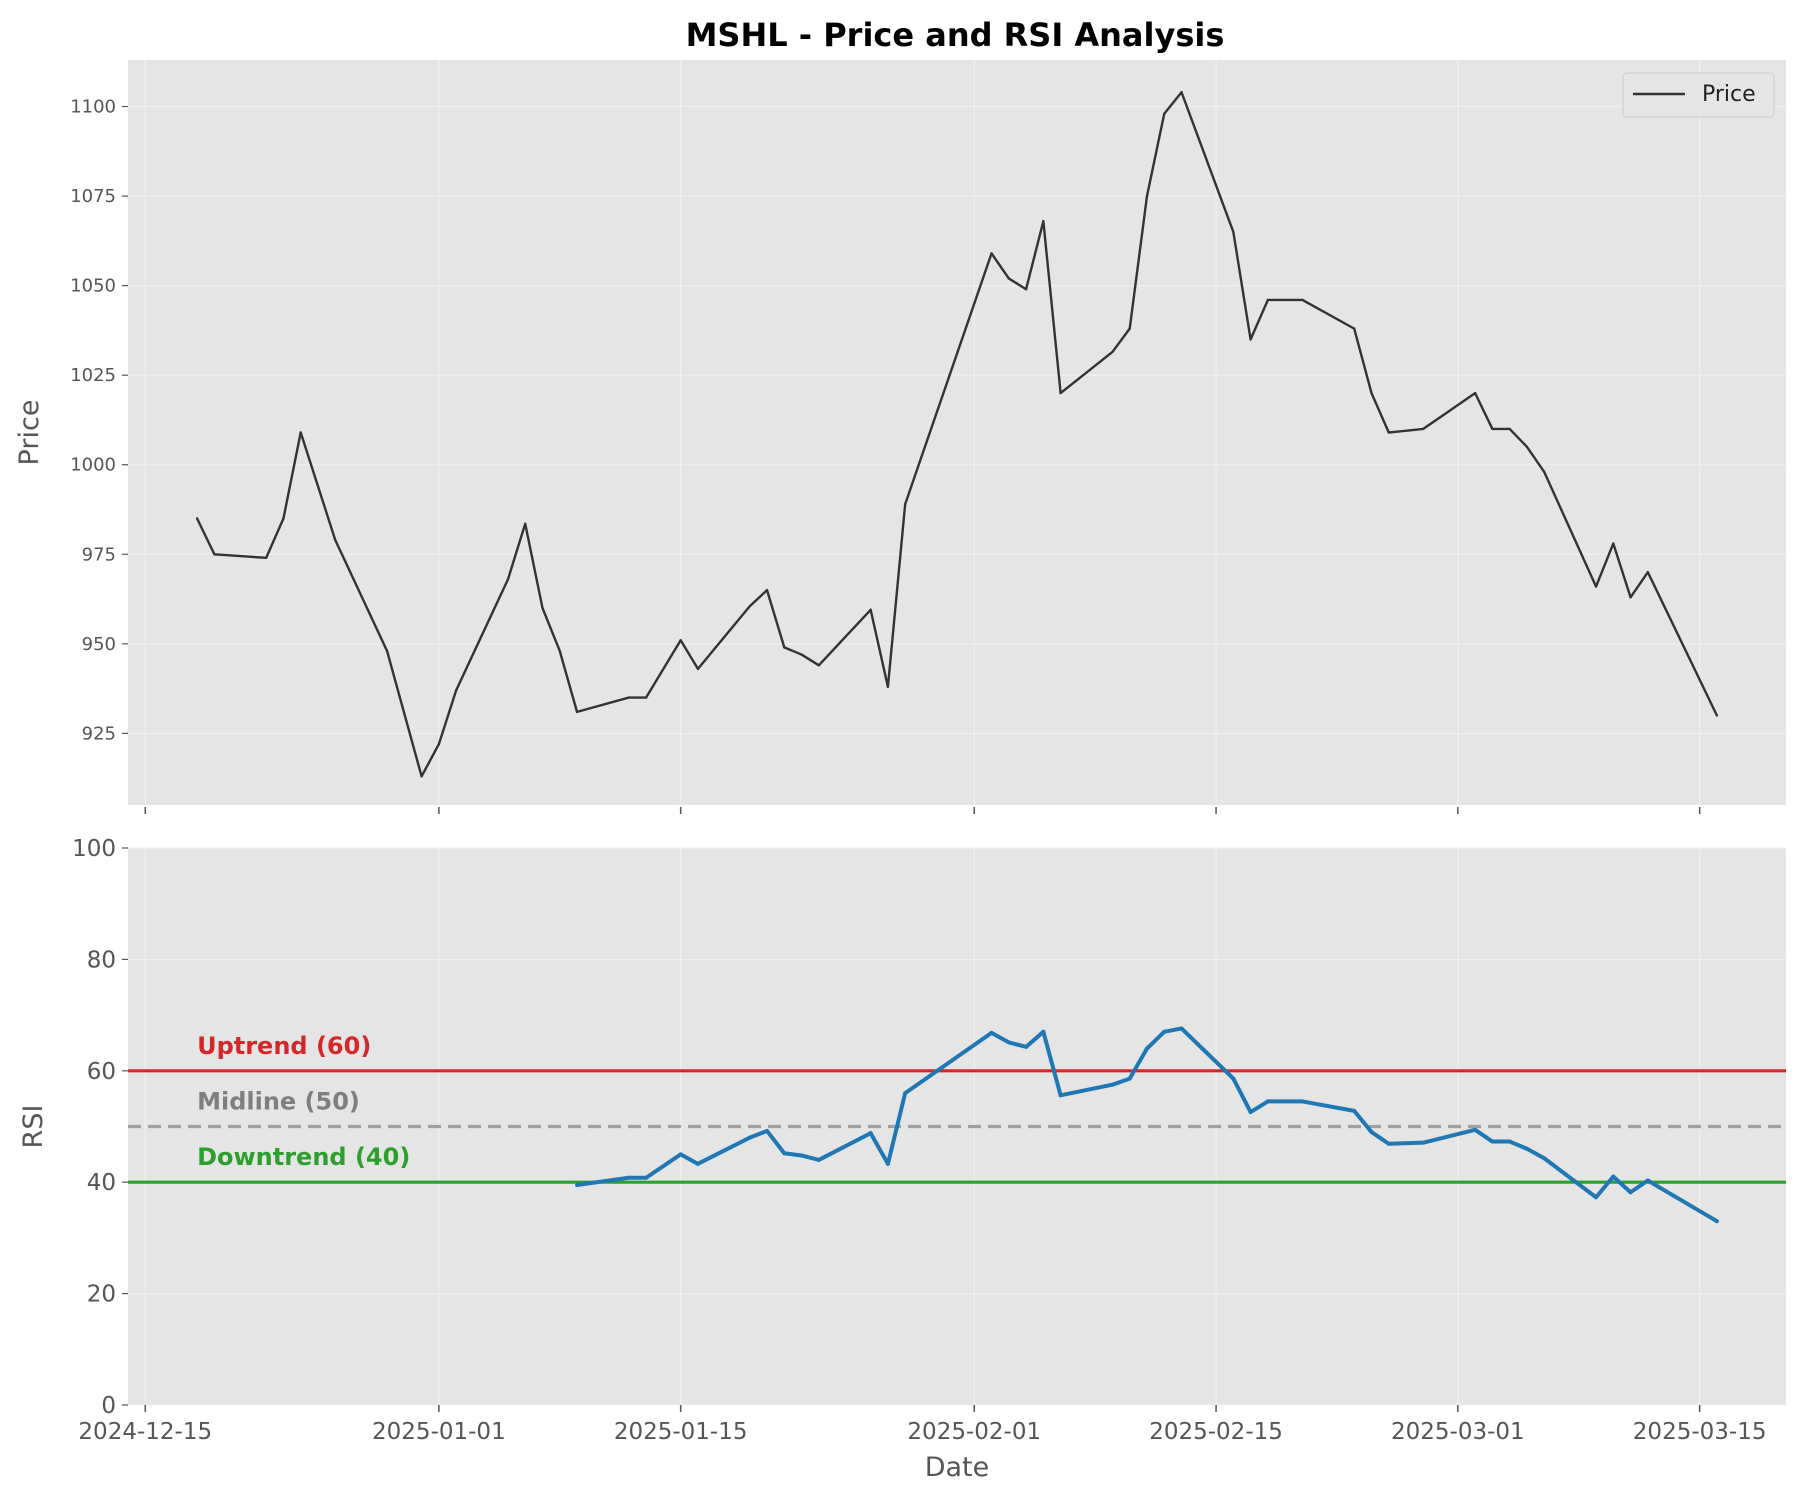 This screenshot has width=1800, height=1500. I want to click on rsi-reference-lines: Uptrend (60) Midline (50) Downtrend (40), so click(957, 1108).